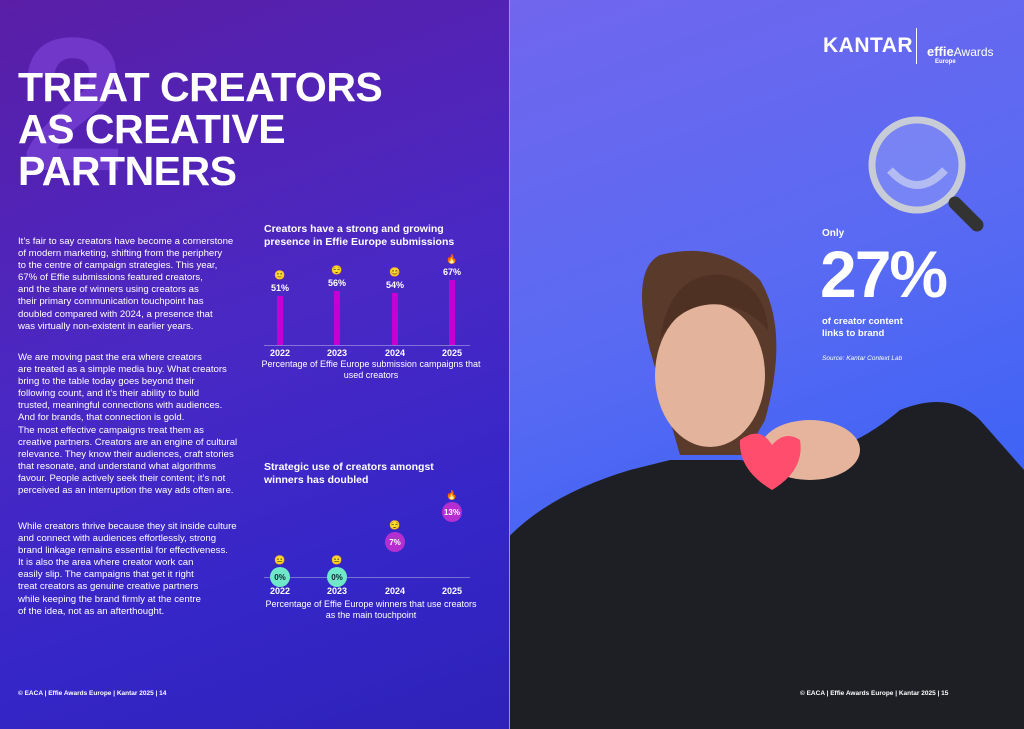 Image resolution: width=1024 pixels, height=729 pixels. Describe the element at coordinates (101, 418) in the screenshot. I see `body-line: And for brands, that connection is gold.` at that location.